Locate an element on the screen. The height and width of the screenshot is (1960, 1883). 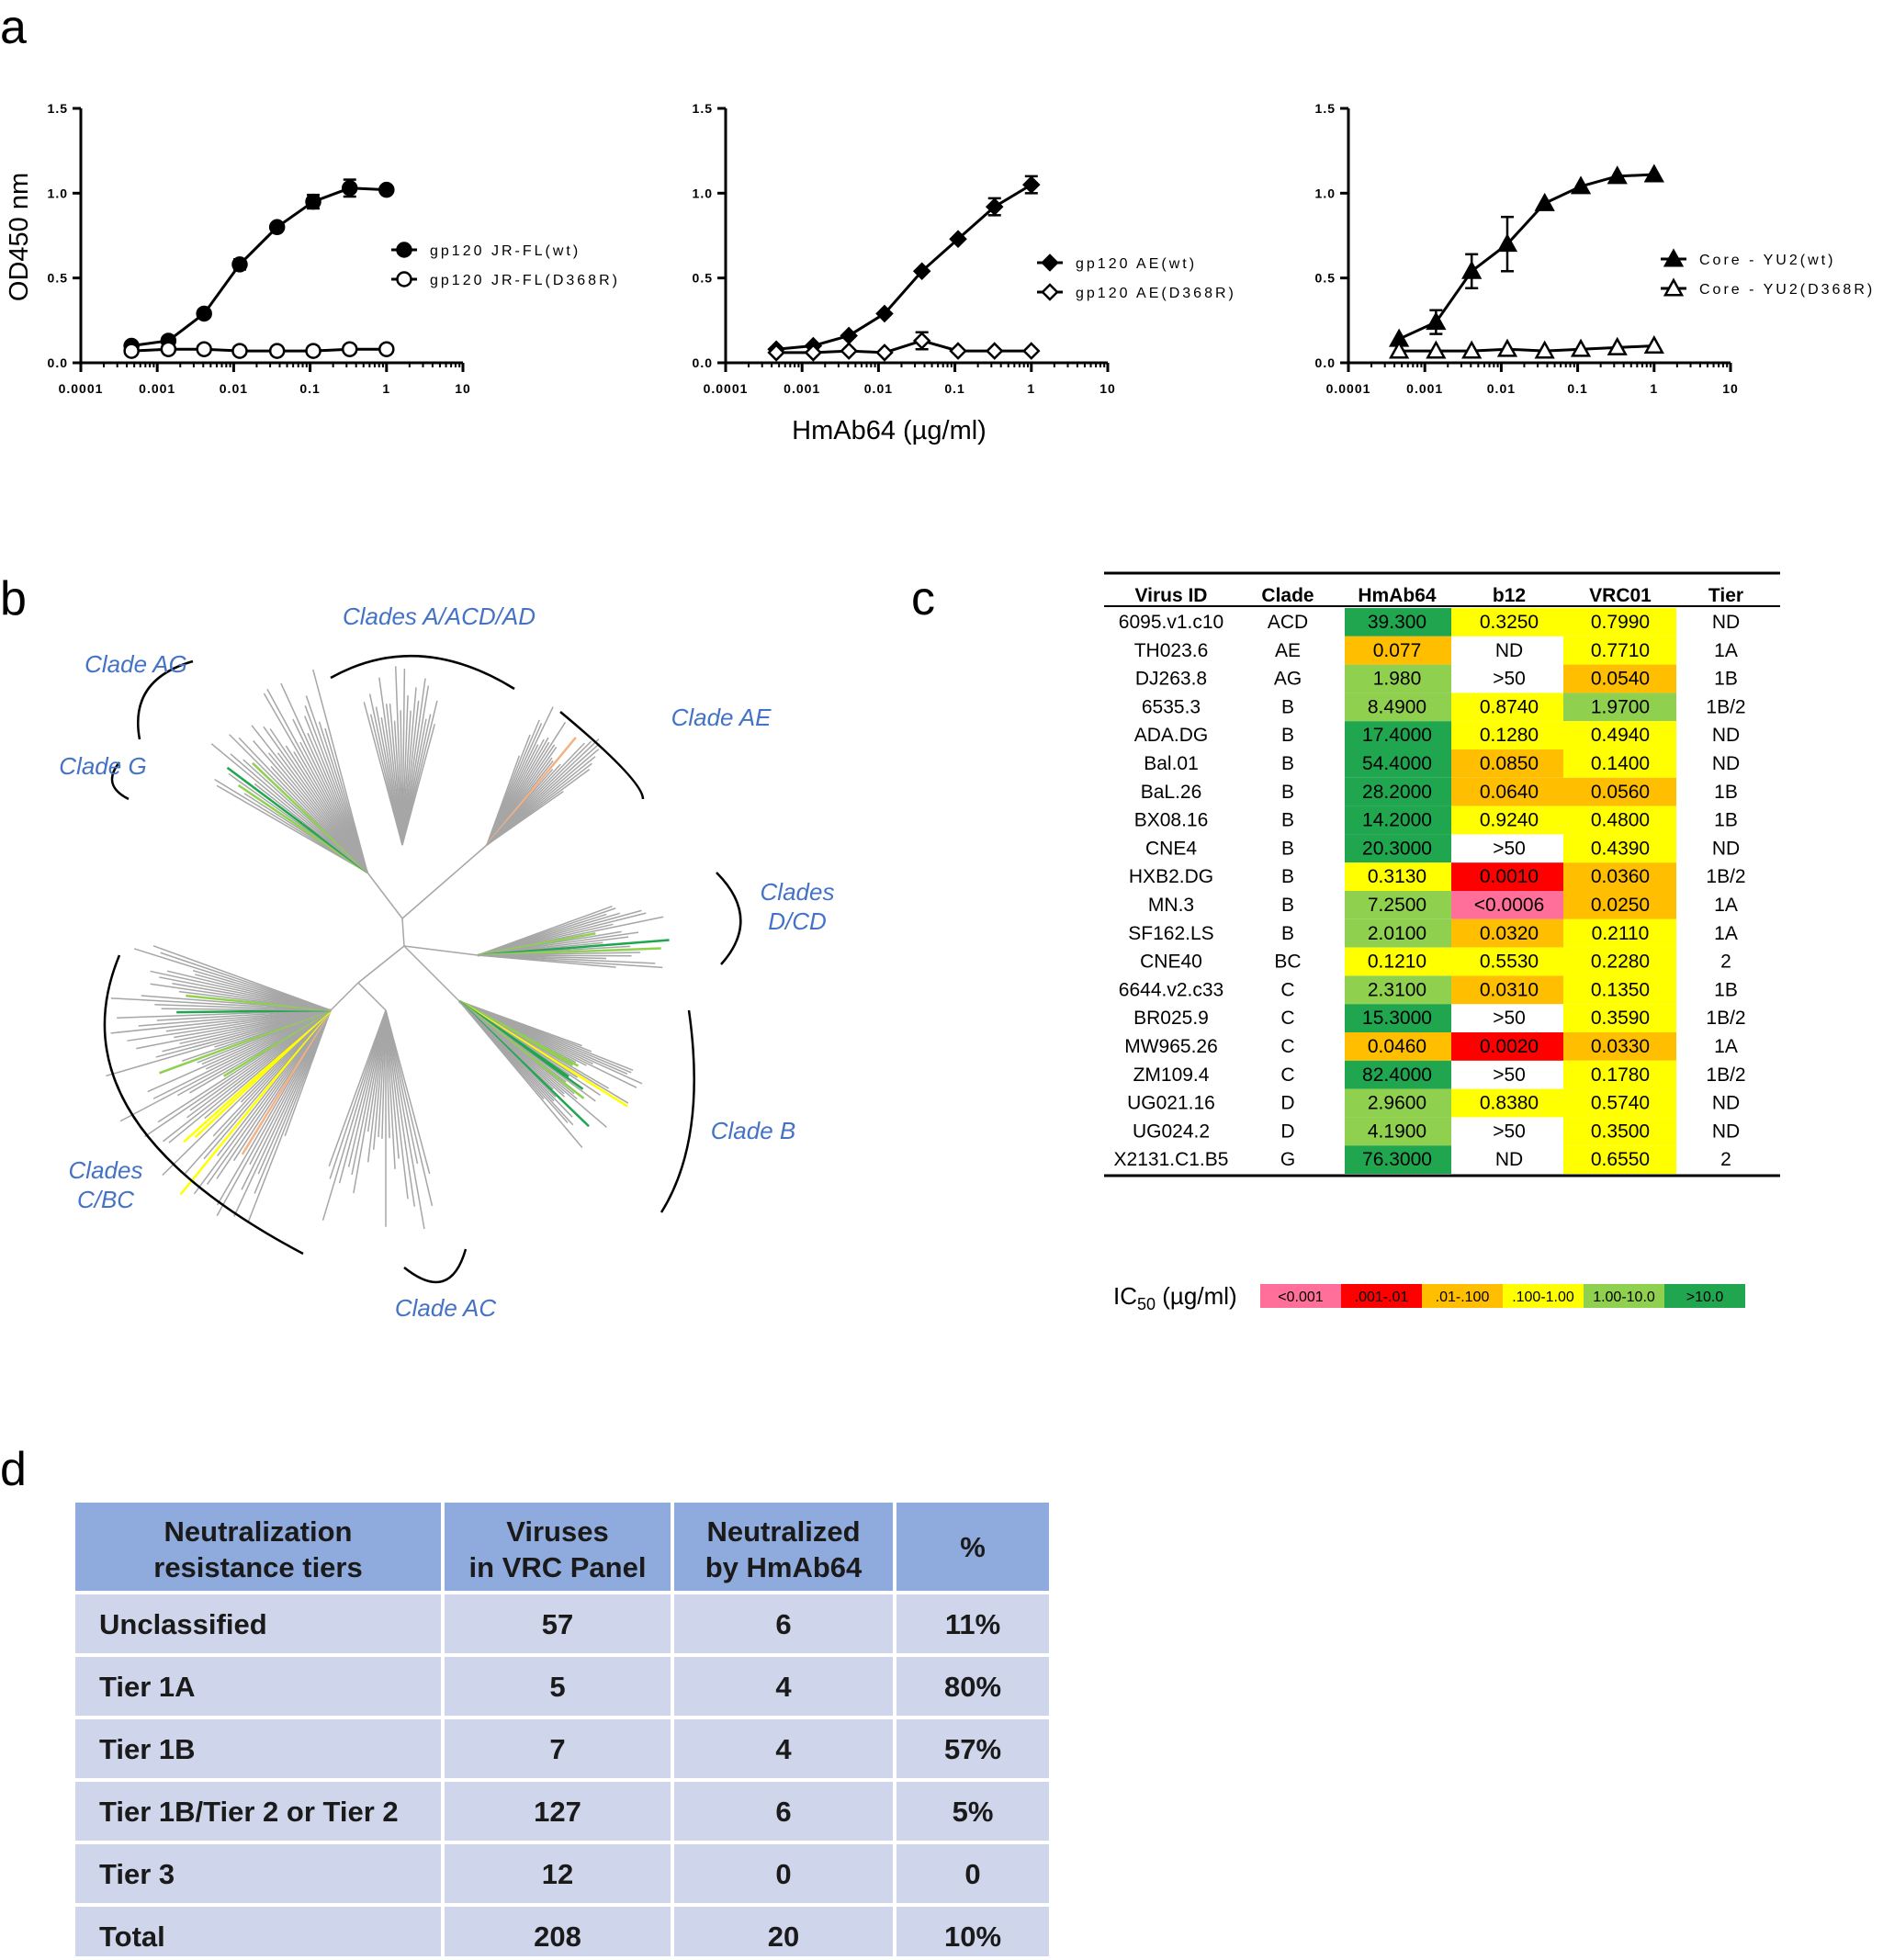
row-value: 0 is located at coordinates (783, 1874).